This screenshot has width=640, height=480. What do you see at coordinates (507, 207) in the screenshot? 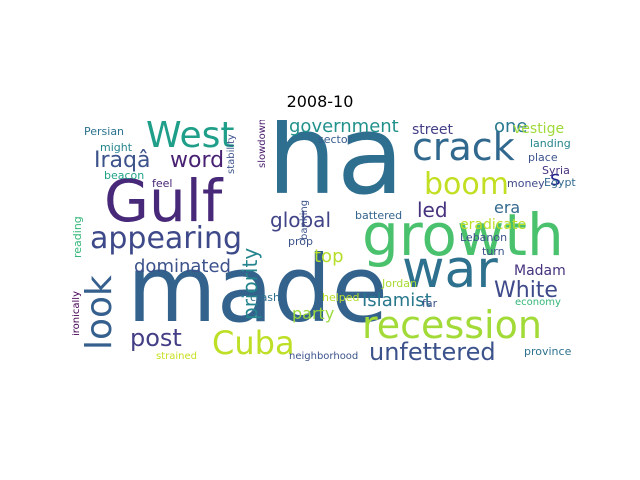
I see `word-era: era` at bounding box center [507, 207].